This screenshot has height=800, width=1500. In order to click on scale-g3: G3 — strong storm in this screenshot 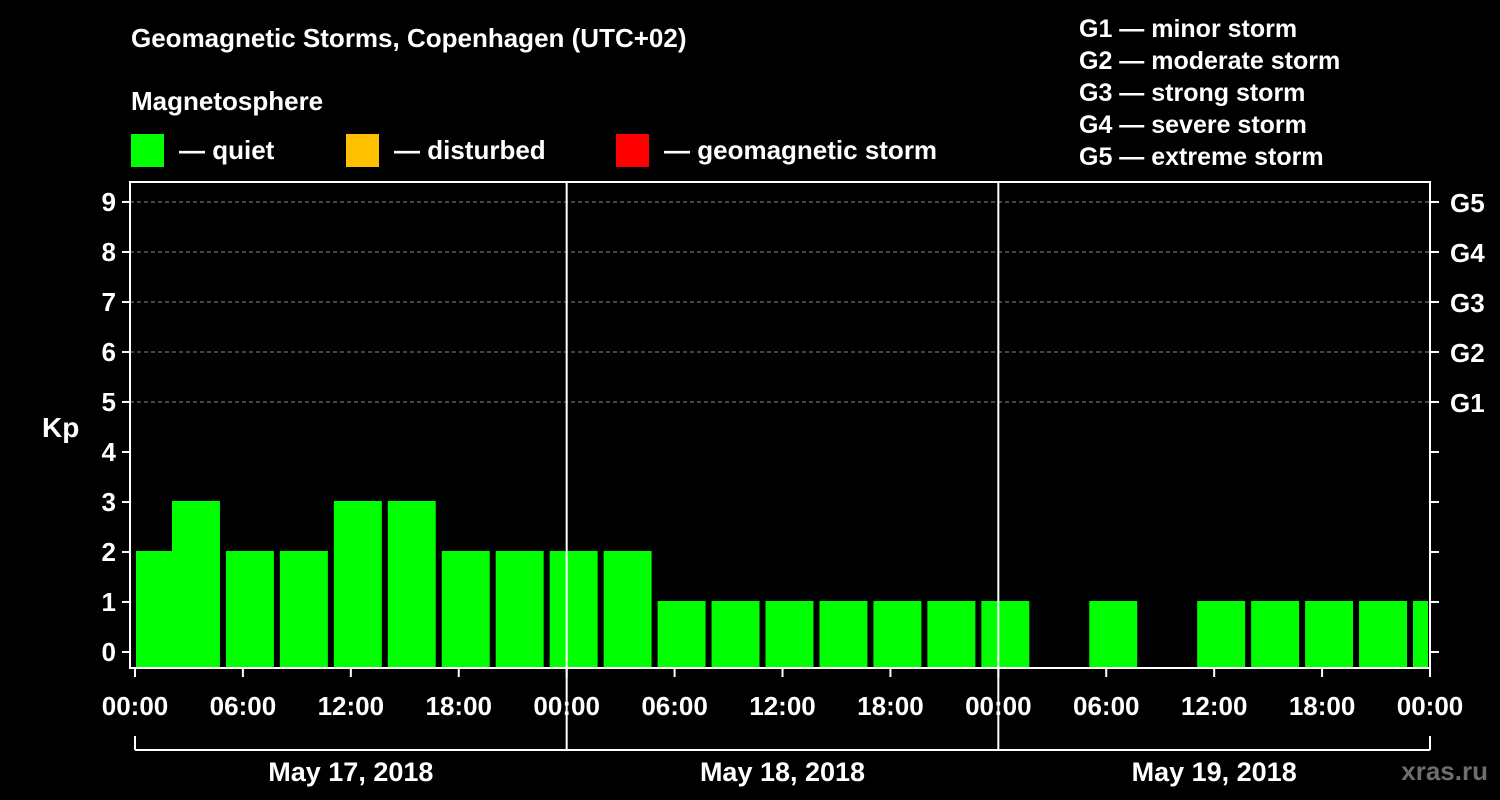, I will do `click(1192, 93)`.